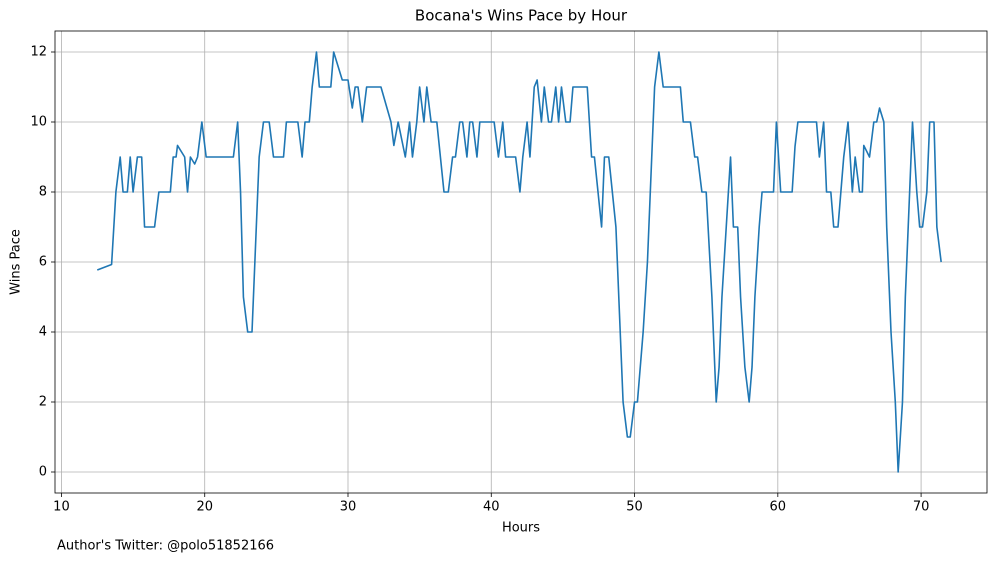 The width and height of the screenshot is (997, 562). What do you see at coordinates (43, 472) in the screenshot?
I see `y-tick-label: 0` at bounding box center [43, 472].